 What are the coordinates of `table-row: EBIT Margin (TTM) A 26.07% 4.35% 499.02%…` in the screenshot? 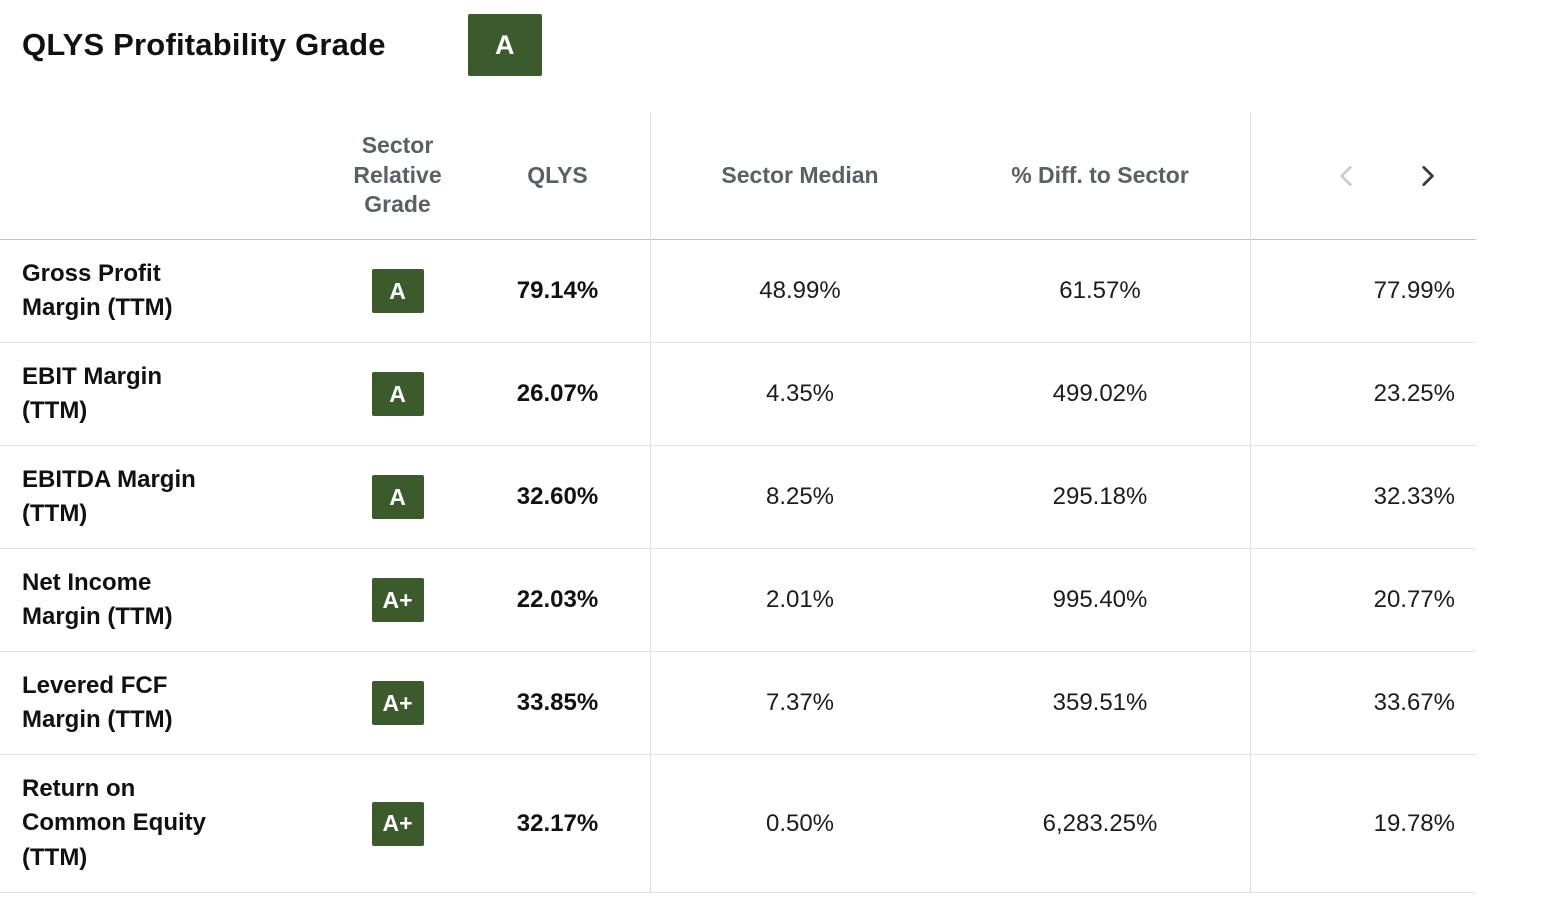 It's located at (738, 394).